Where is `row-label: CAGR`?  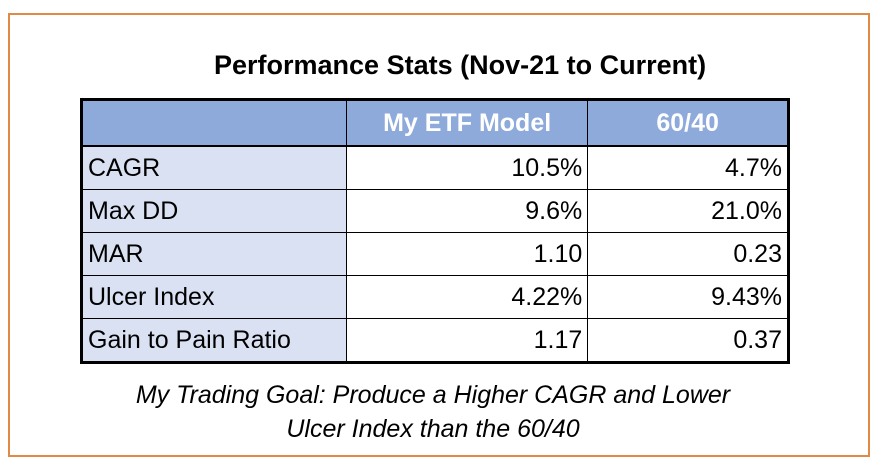 row-label: CAGR is located at coordinates (214, 167).